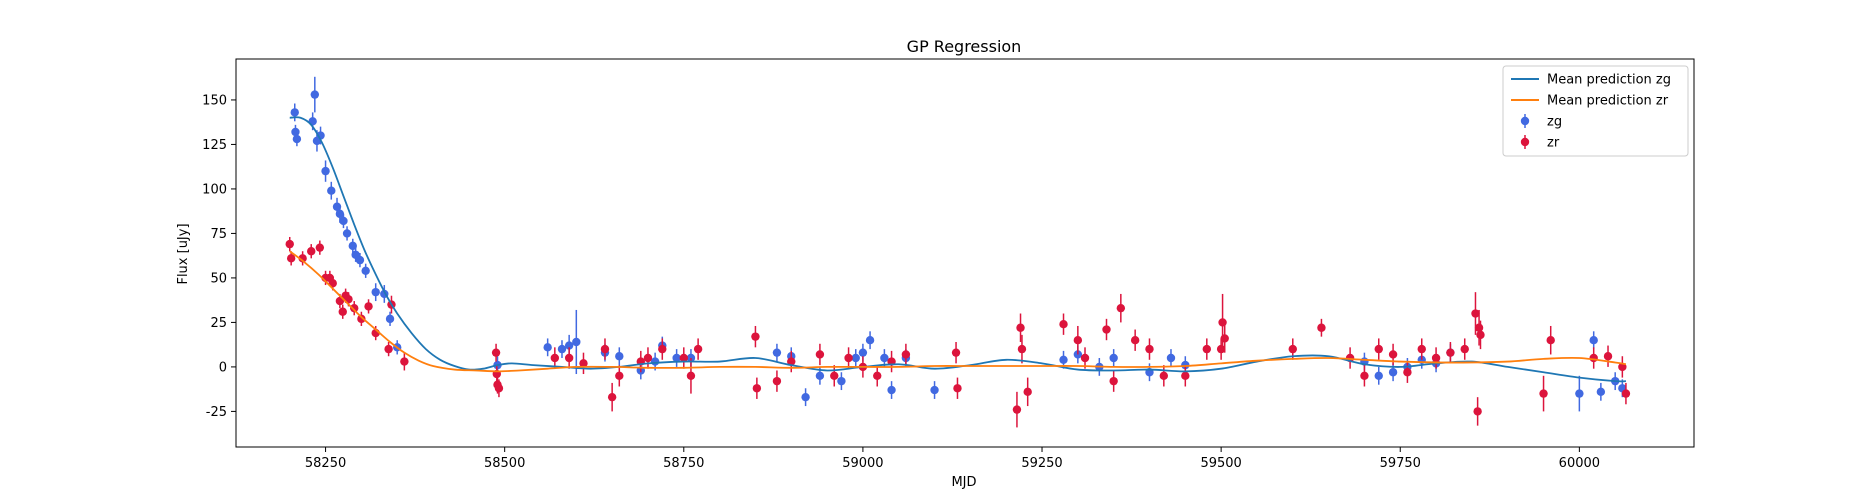 The width and height of the screenshot is (1875, 500). What do you see at coordinates (325, 463) in the screenshot?
I see `x-tick-label: 58250` at bounding box center [325, 463].